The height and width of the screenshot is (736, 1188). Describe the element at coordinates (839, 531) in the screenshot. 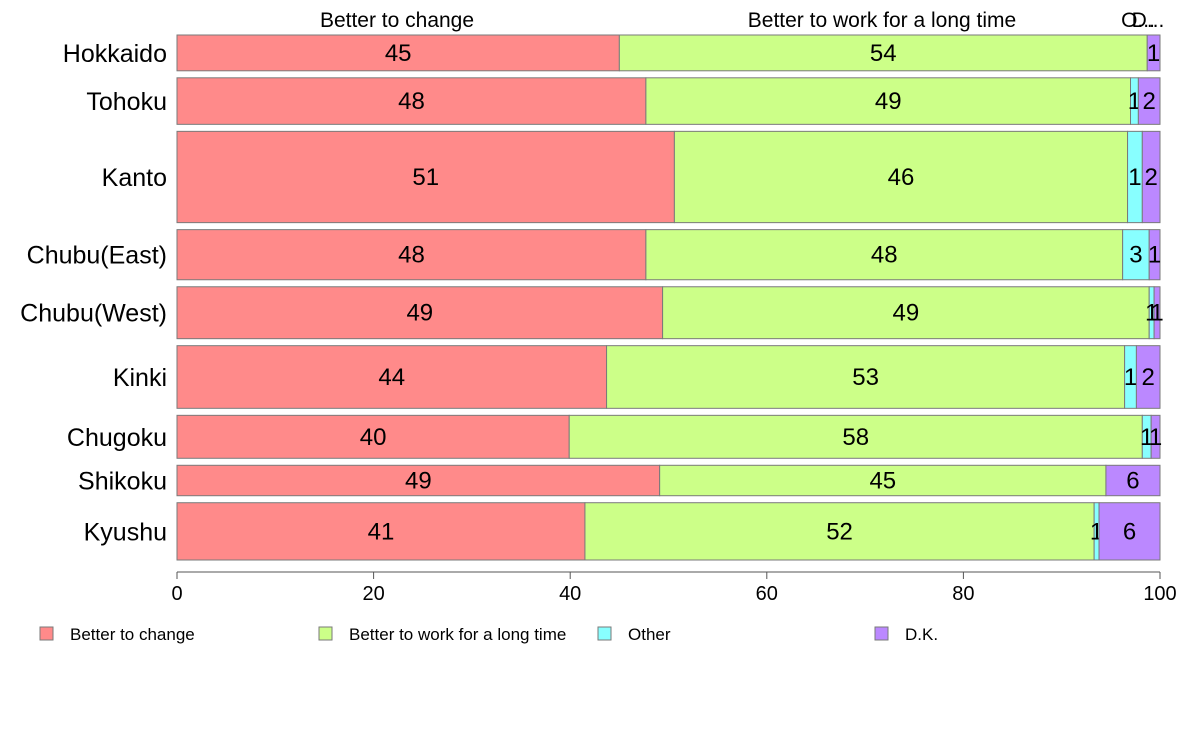

I see `data-label: 52` at that location.